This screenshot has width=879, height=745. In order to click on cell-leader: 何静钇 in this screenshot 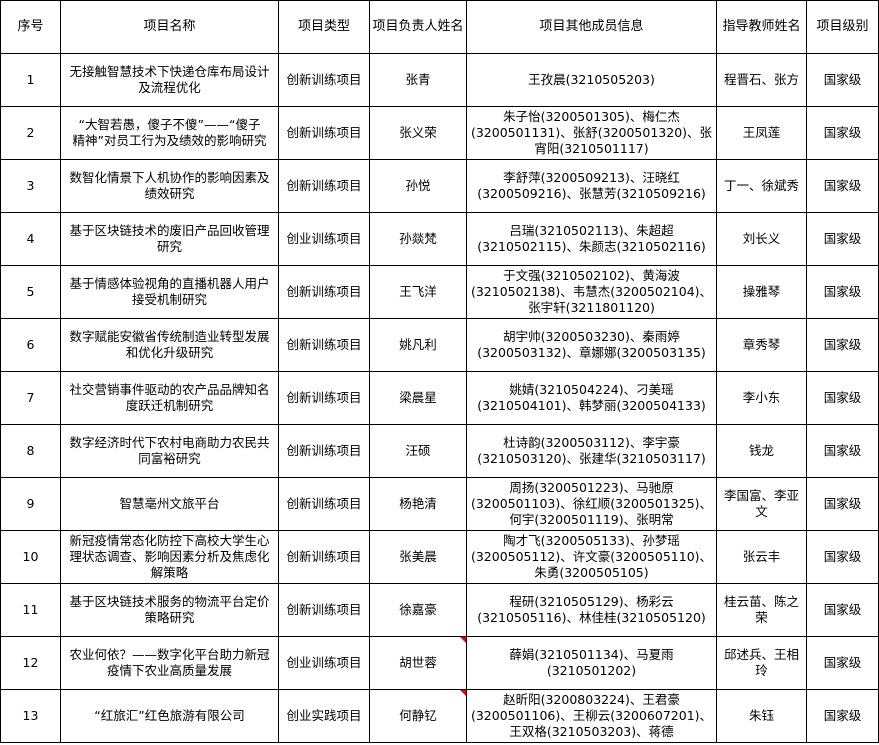, I will do `click(418, 716)`.